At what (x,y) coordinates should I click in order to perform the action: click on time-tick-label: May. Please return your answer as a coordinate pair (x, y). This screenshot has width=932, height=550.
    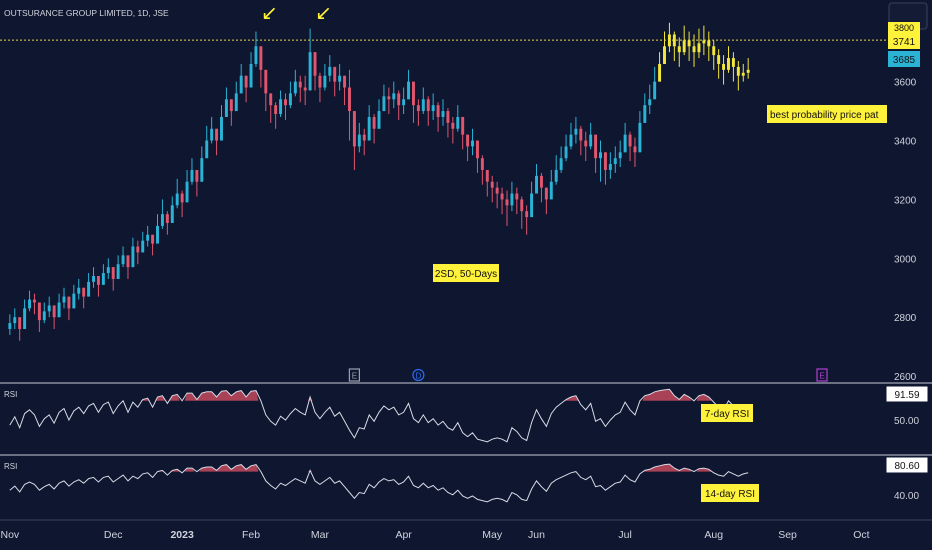
    Looking at the image, I should click on (492, 535).